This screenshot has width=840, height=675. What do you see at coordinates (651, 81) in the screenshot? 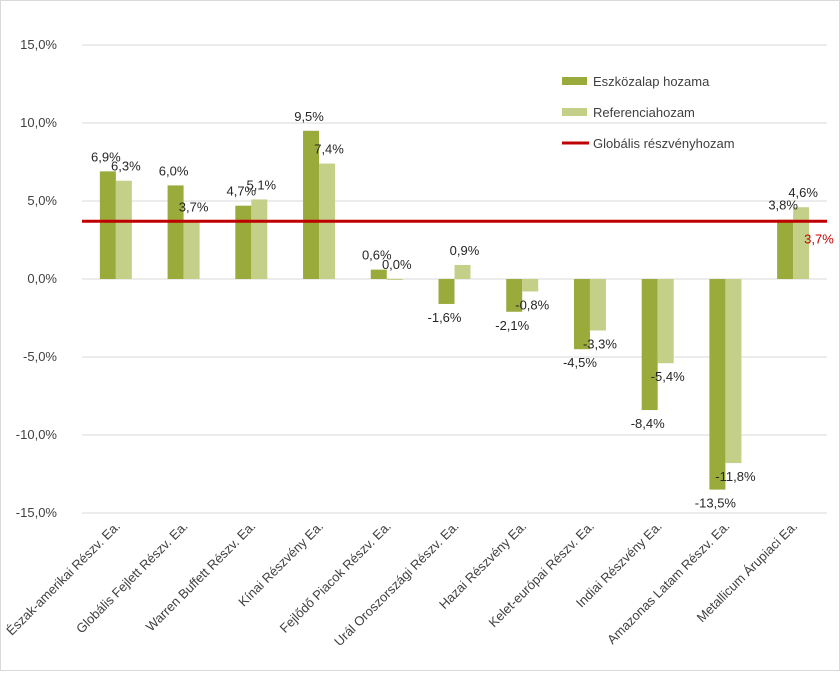
I see `legend-label-fund: Eszközalap hozama` at bounding box center [651, 81].